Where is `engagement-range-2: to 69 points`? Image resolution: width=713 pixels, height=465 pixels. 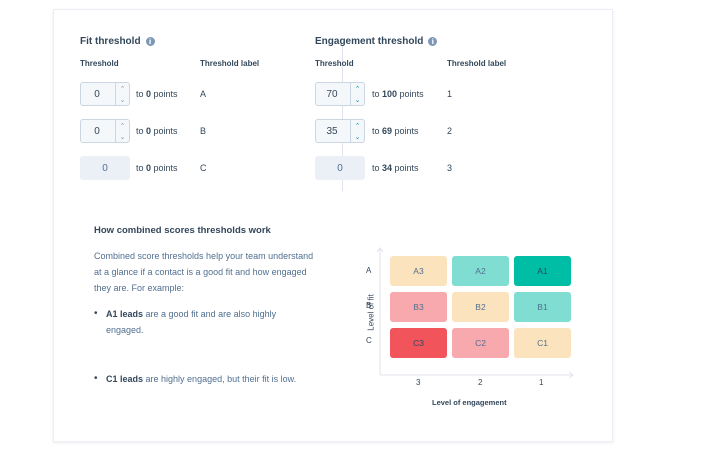 engagement-range-2: to 69 points is located at coordinates (395, 131).